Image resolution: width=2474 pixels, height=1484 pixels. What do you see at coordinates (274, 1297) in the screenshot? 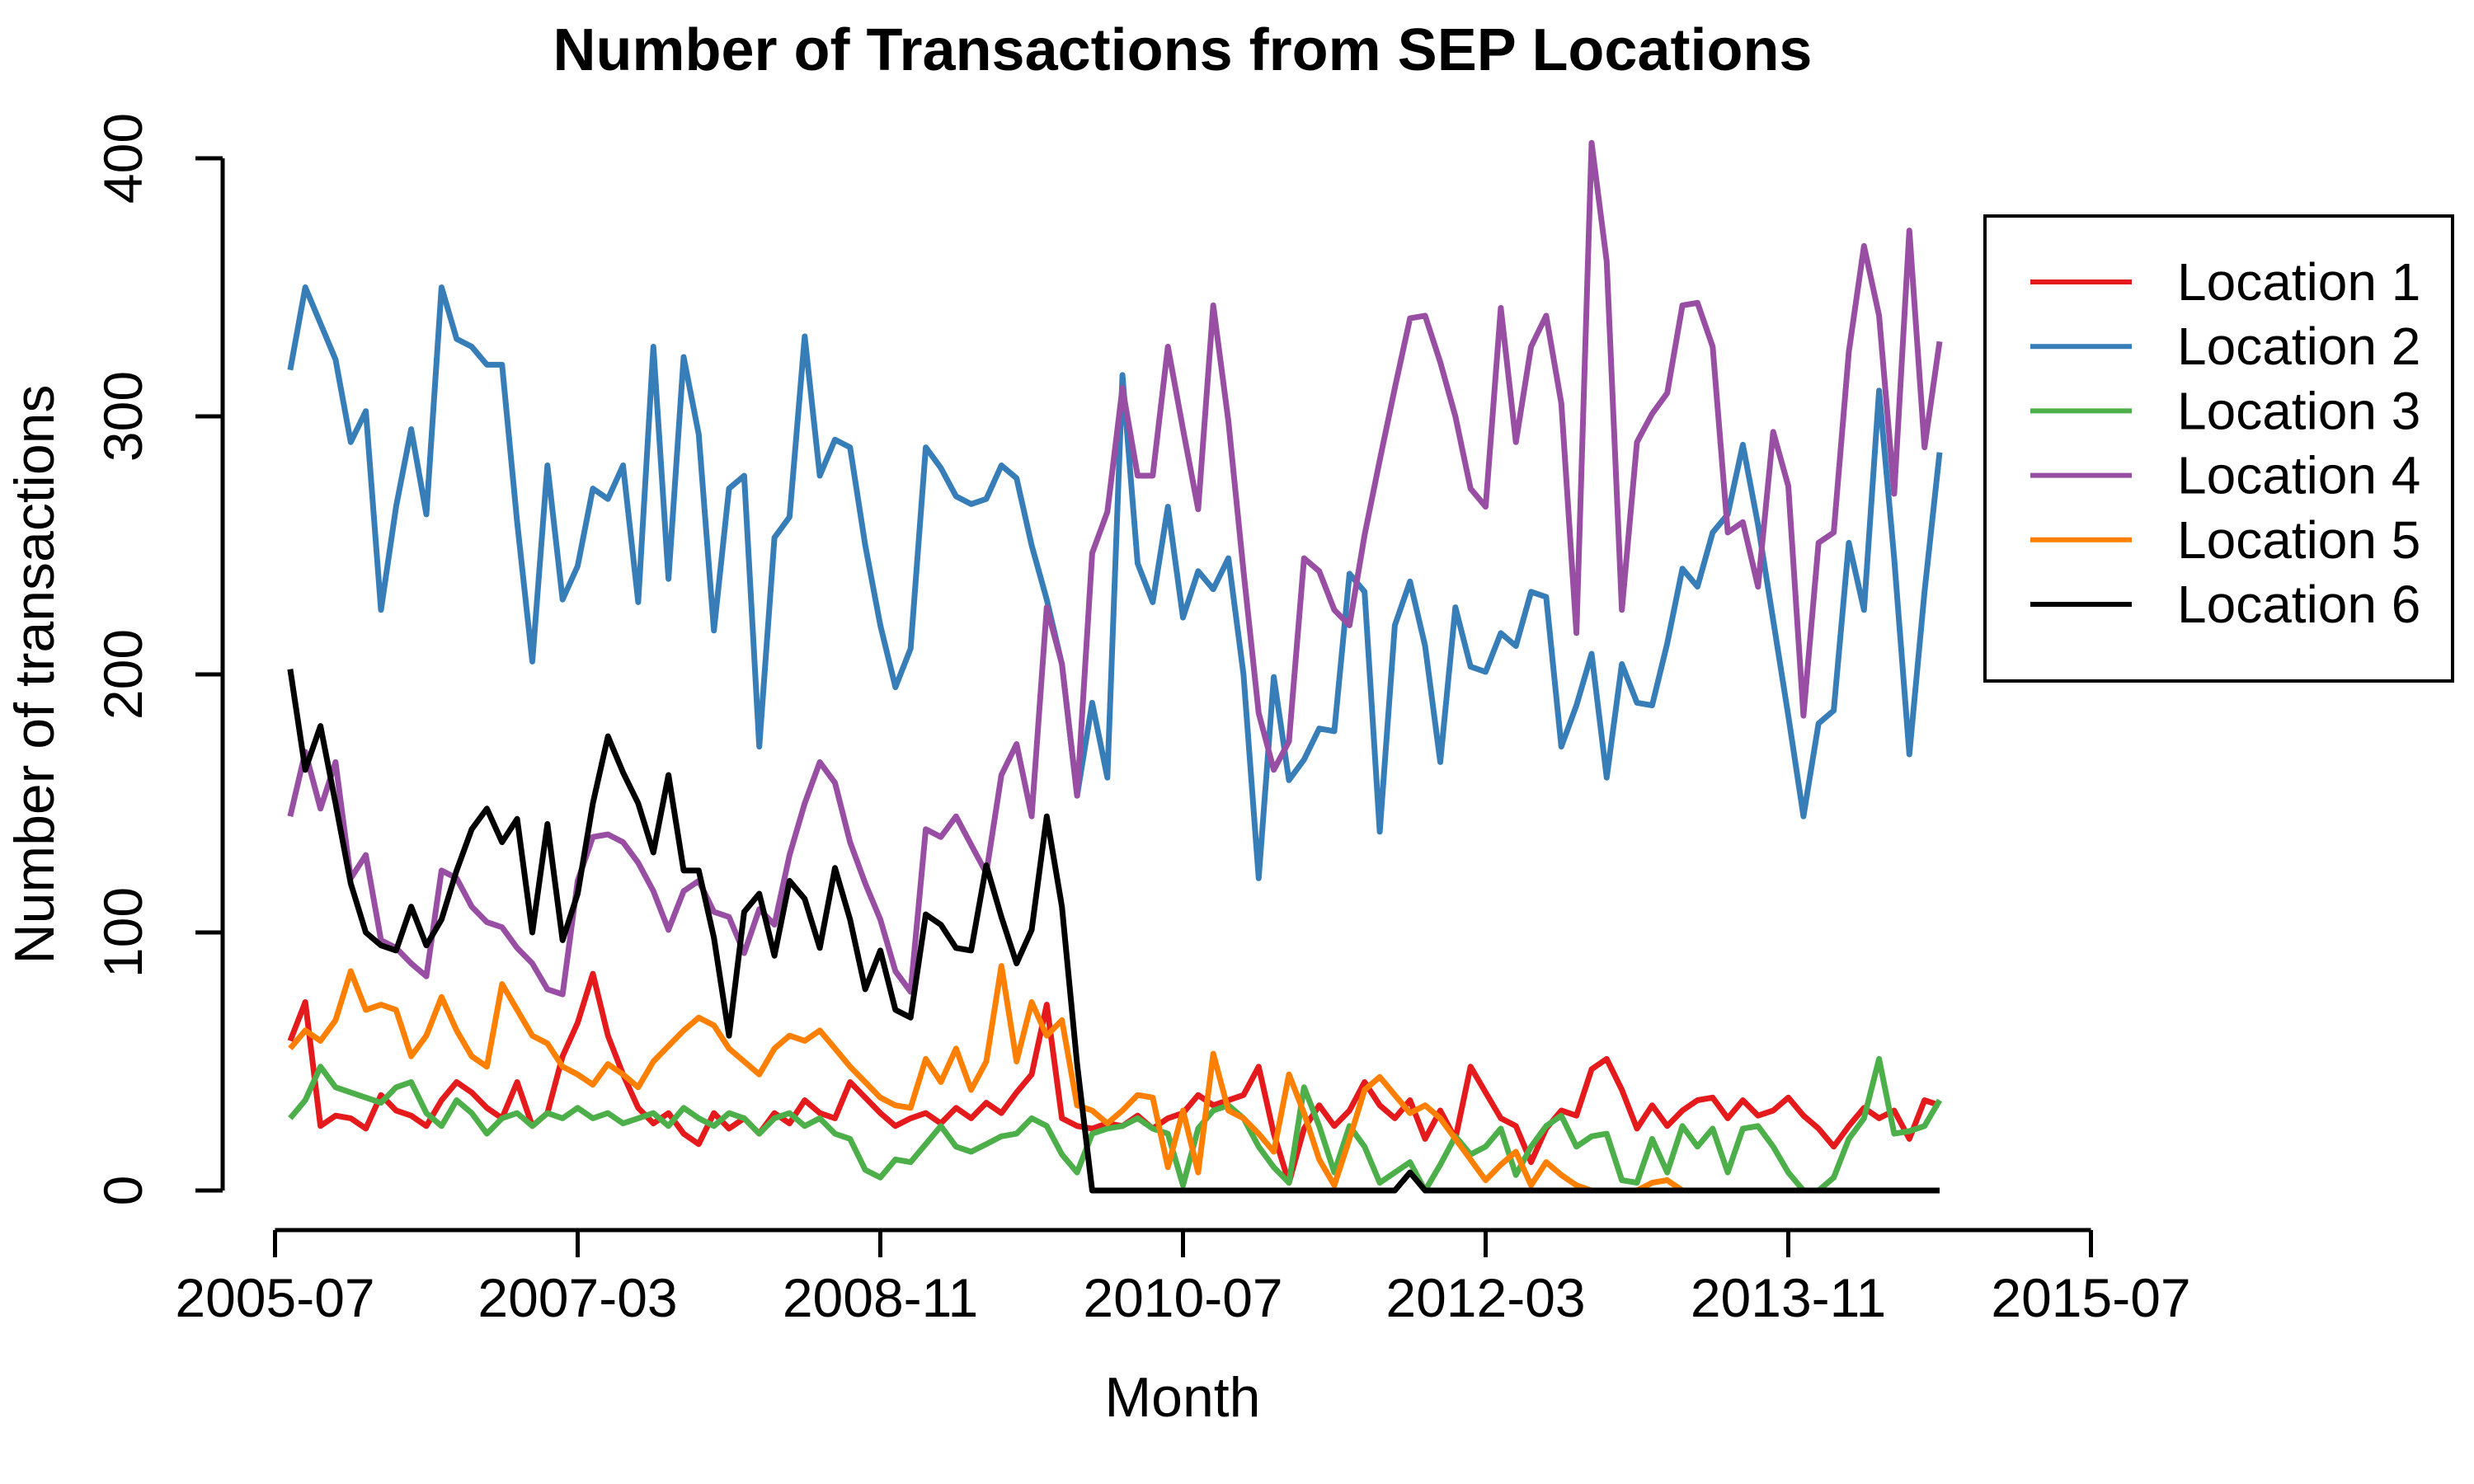
I see `x-tick-label: 2005-07` at bounding box center [274, 1297].